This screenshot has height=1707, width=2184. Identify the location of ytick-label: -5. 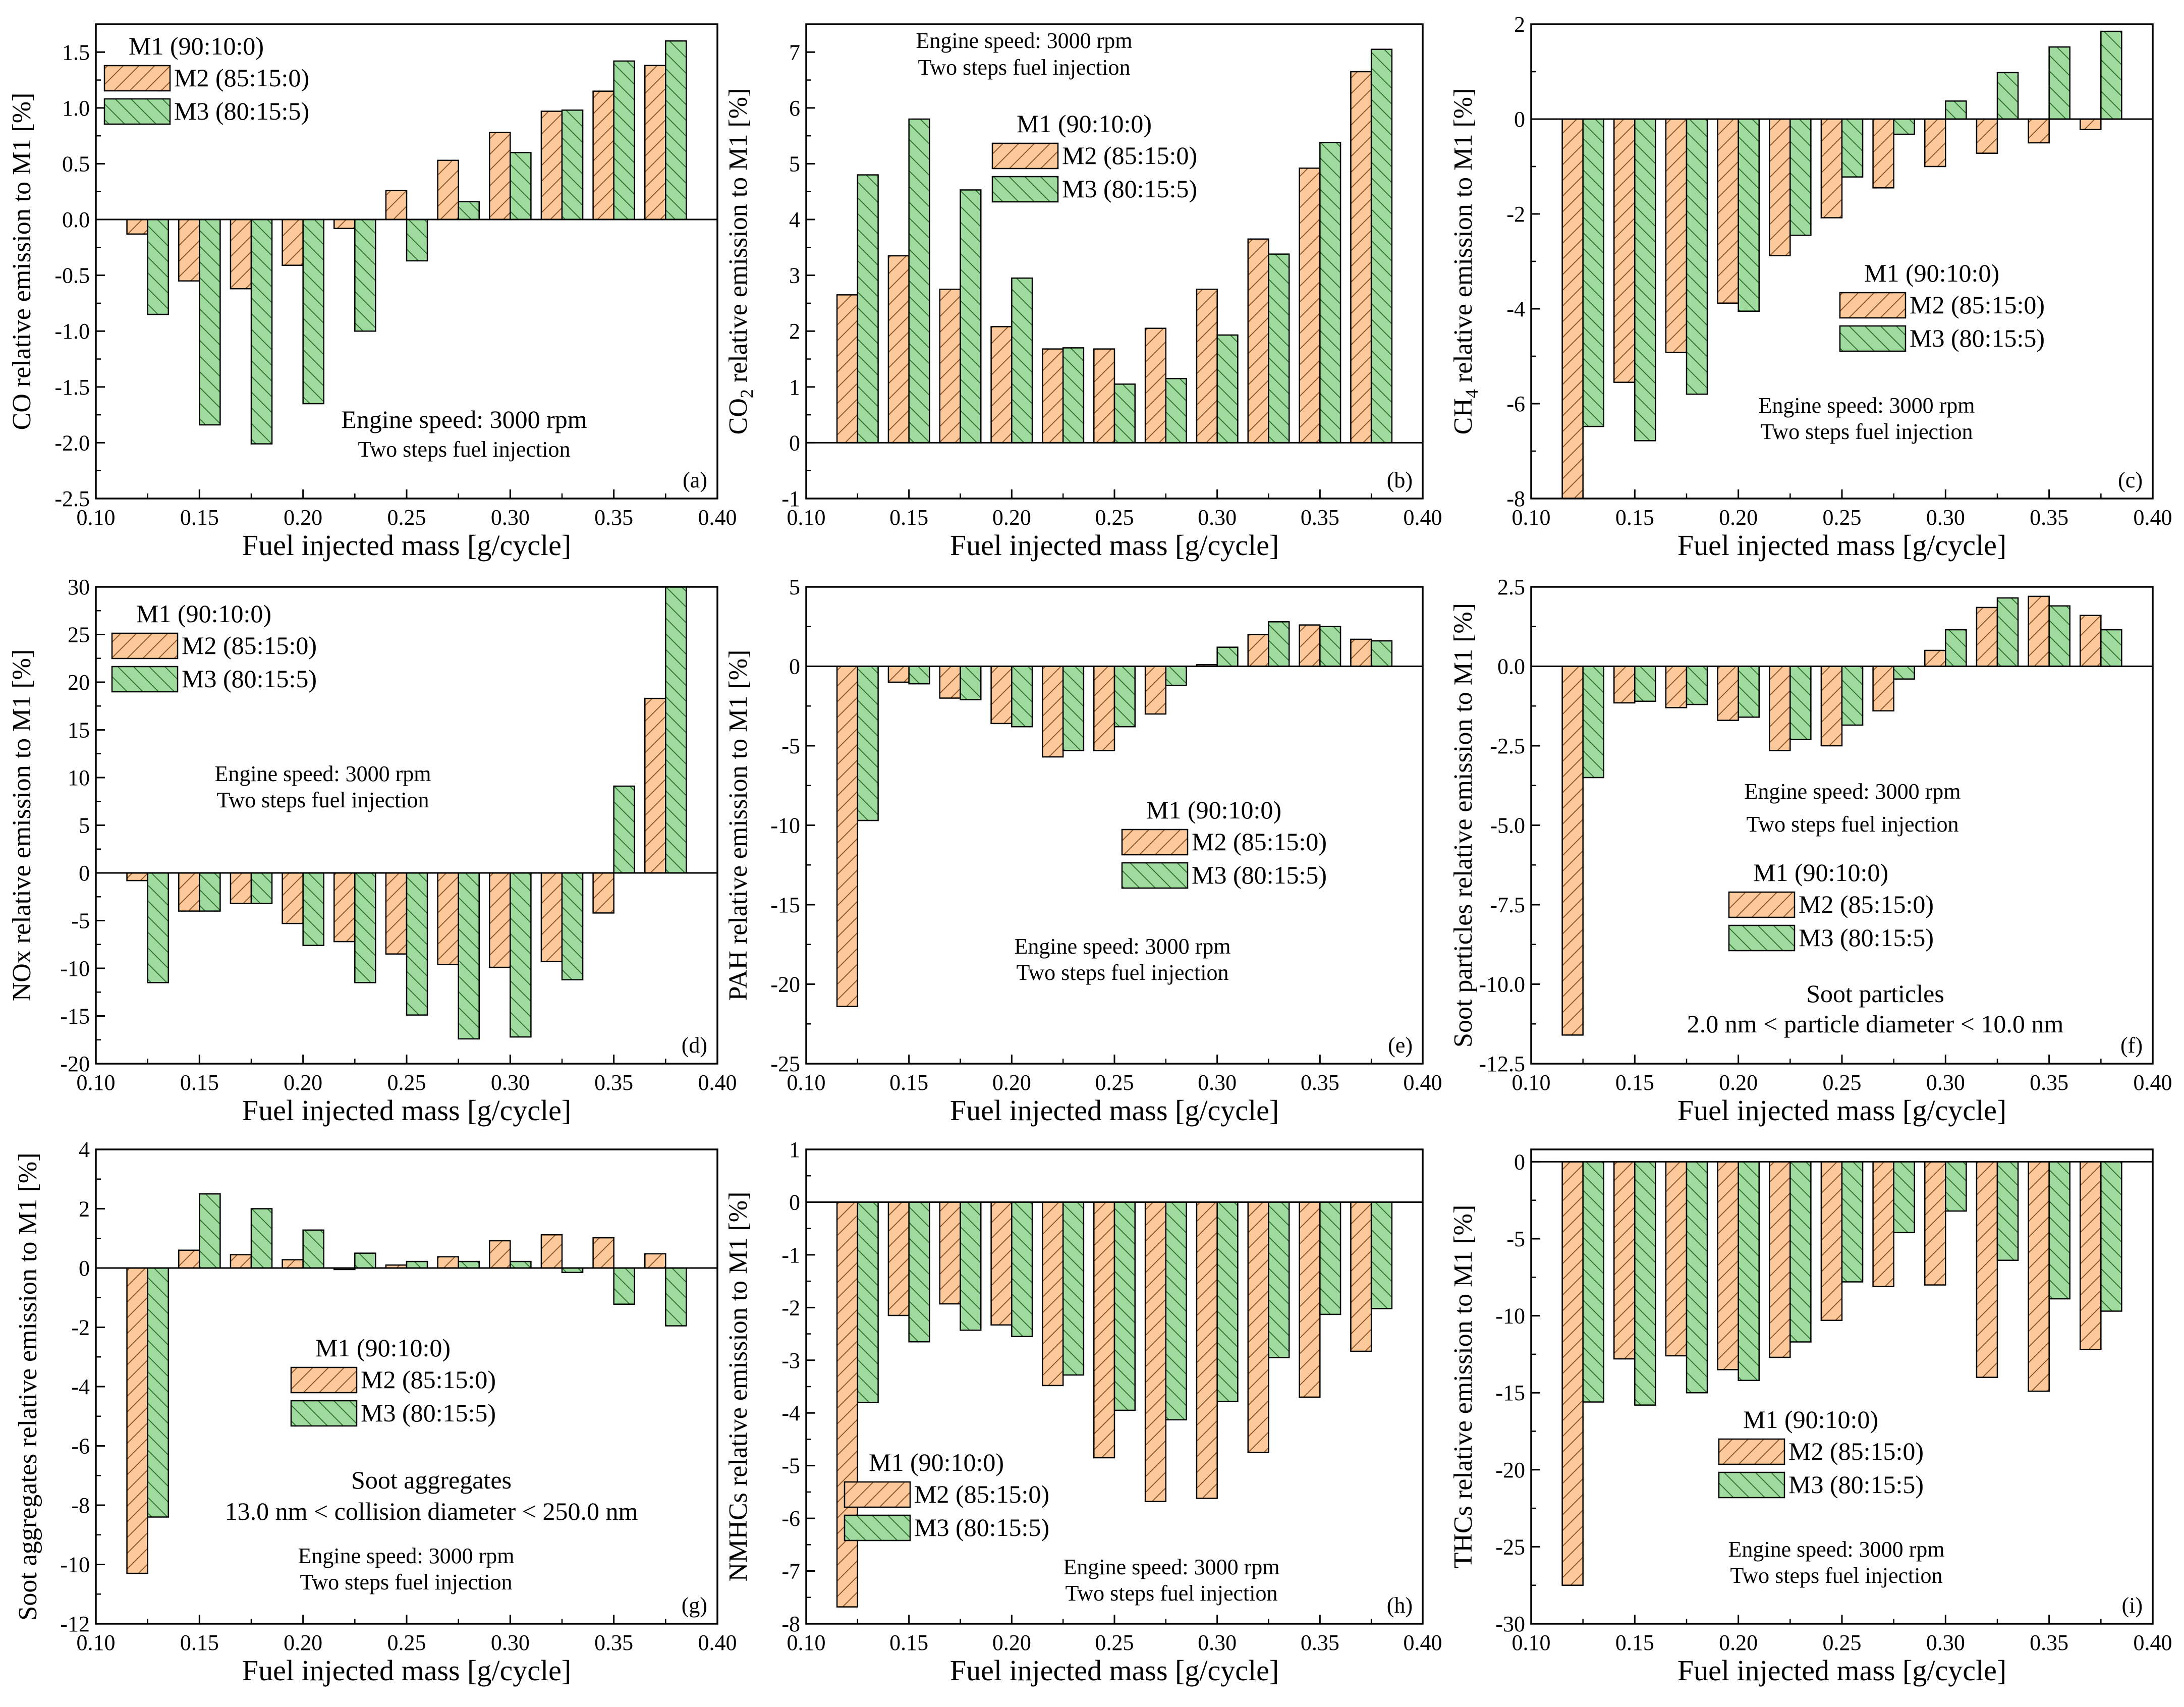
(790, 1466).